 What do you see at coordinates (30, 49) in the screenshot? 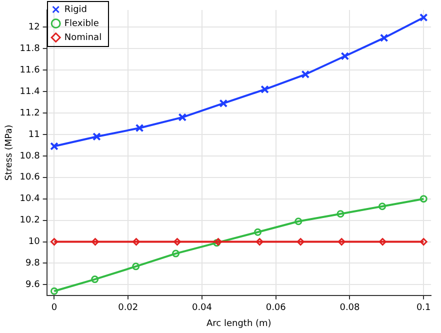
I see `y-tick-label: 11.8` at bounding box center [30, 49].